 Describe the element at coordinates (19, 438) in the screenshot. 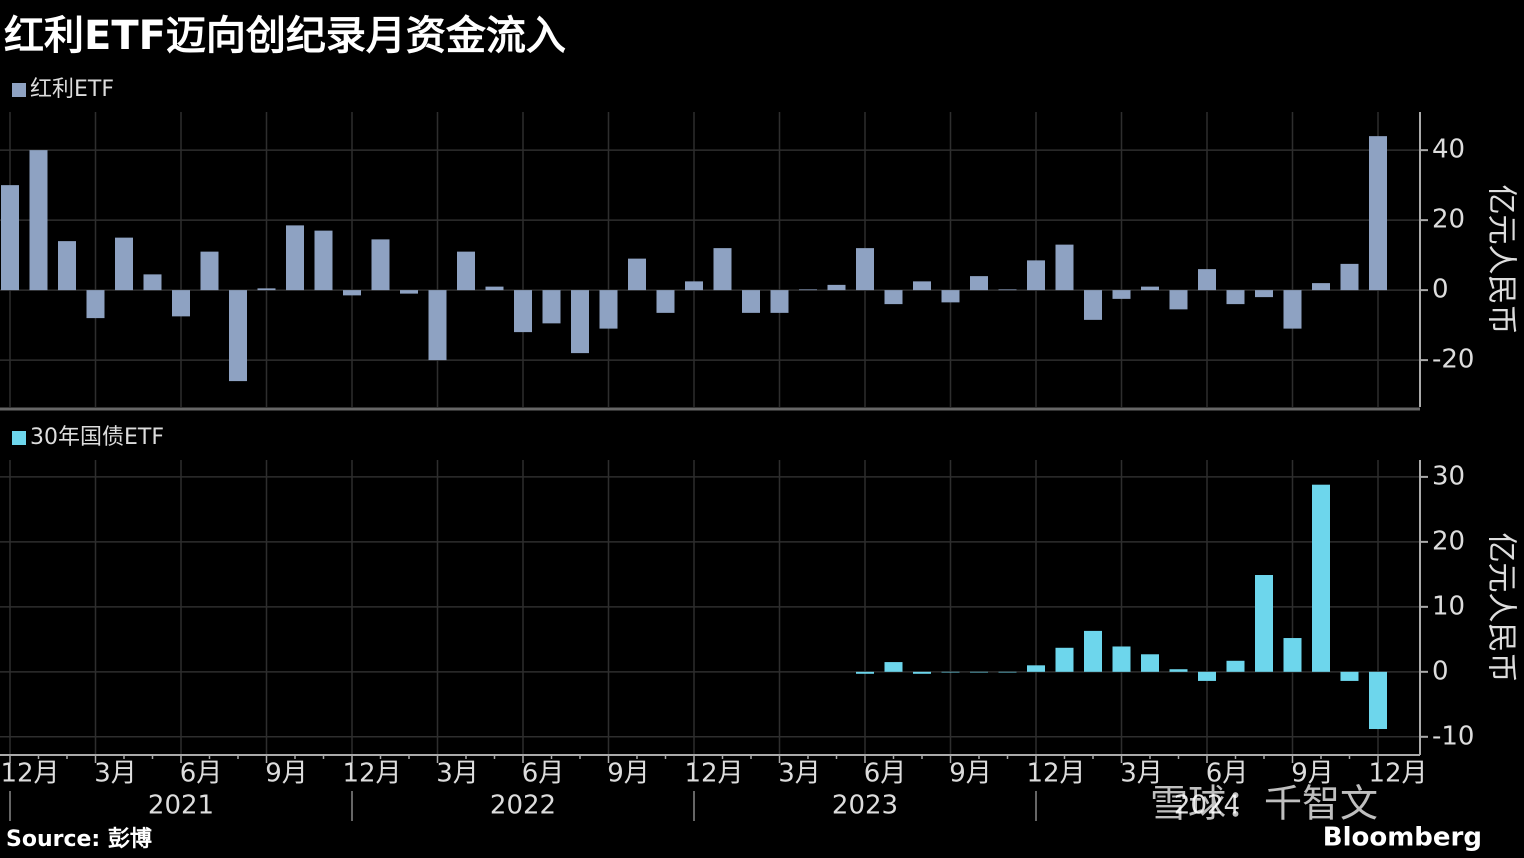

I see `legend-swatch` at that location.